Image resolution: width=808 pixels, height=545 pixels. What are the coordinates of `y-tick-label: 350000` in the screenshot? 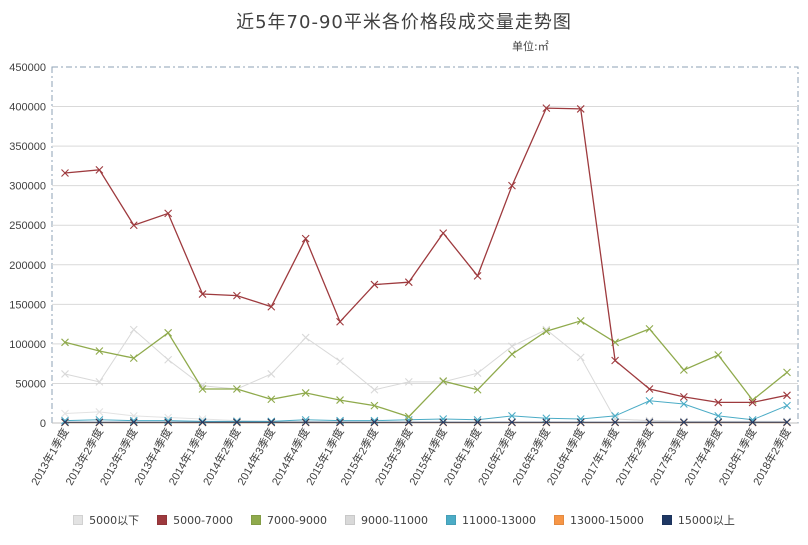 It's located at (27, 147).